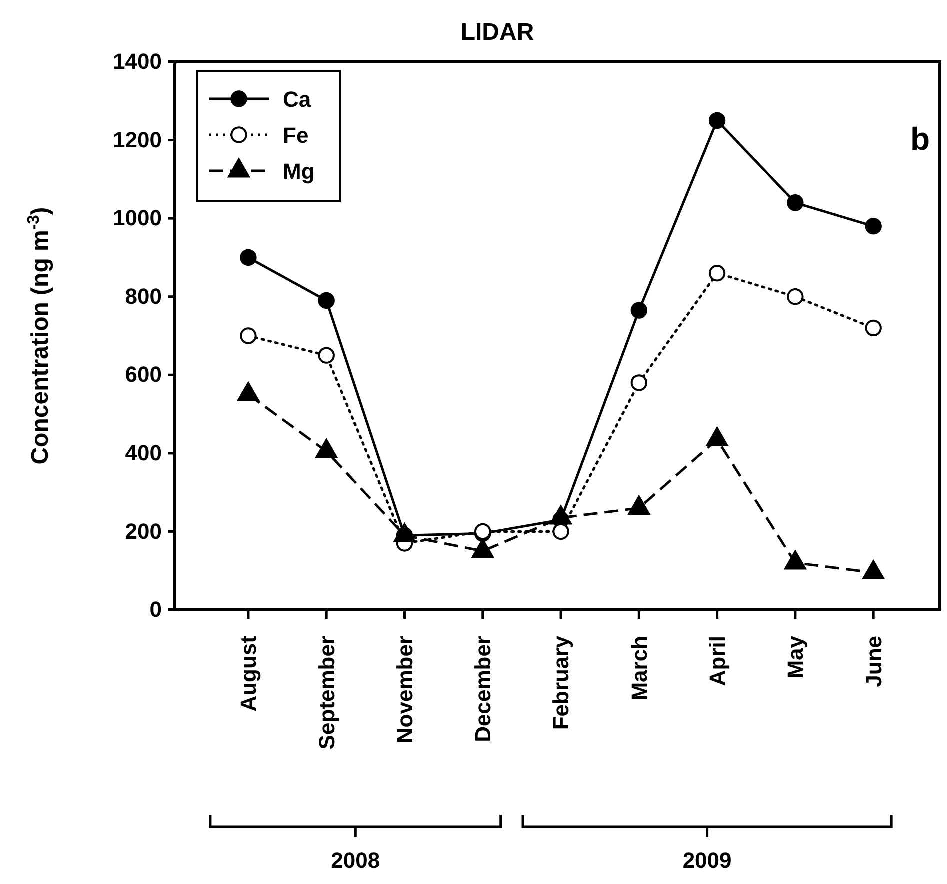  Describe the element at coordinates (137, 61) in the screenshot. I see `y-tick-label: 1400` at that location.